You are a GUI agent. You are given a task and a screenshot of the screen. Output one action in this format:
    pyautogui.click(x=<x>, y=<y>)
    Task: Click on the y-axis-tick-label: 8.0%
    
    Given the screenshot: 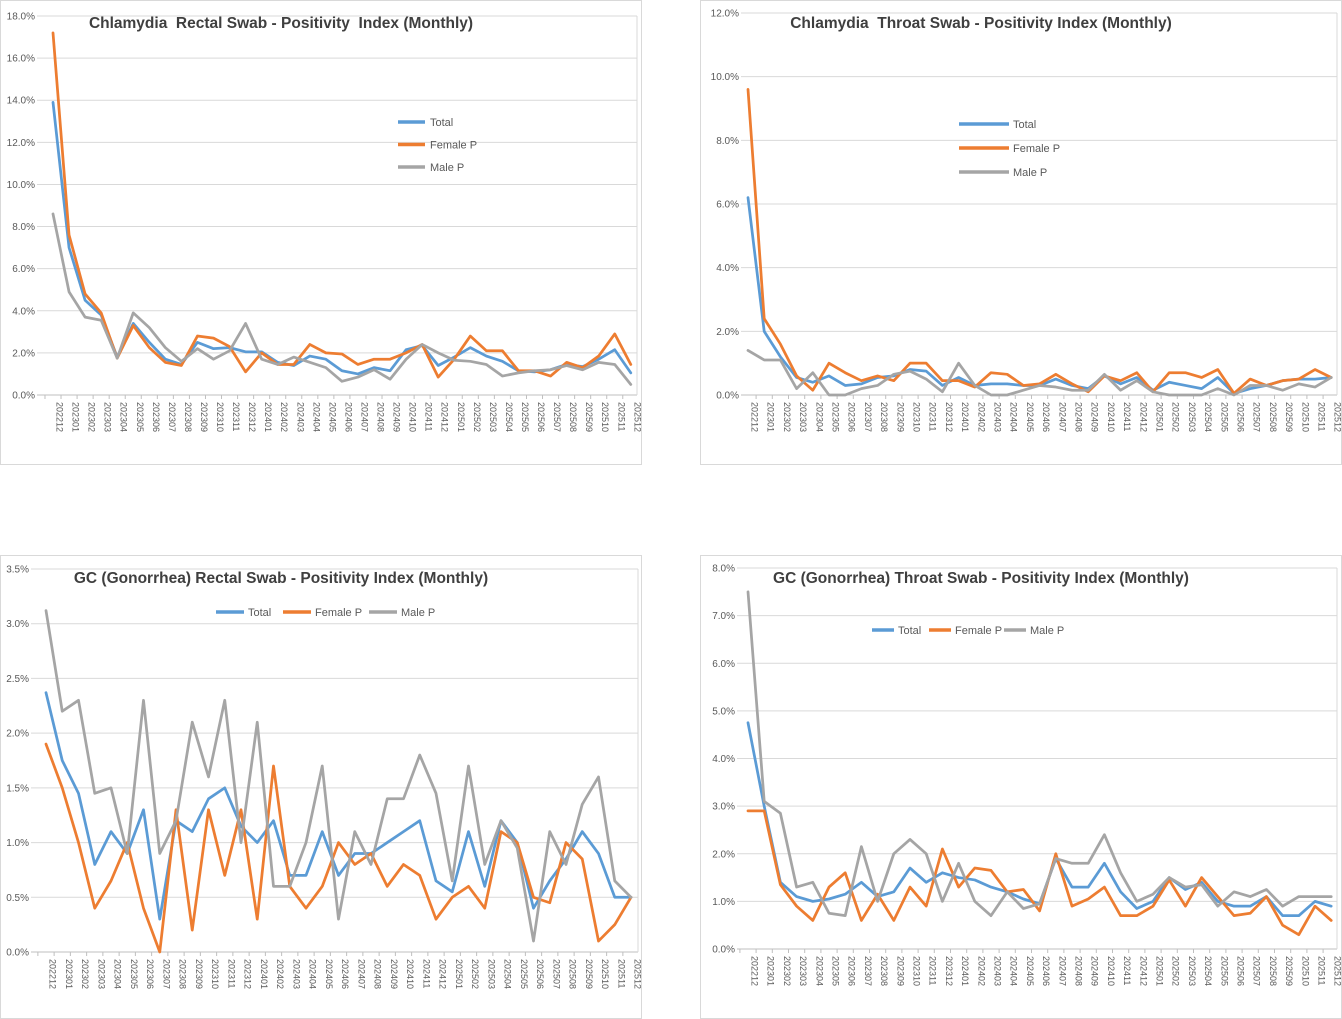 What is the action you would take?
    pyautogui.click(x=23, y=227)
    